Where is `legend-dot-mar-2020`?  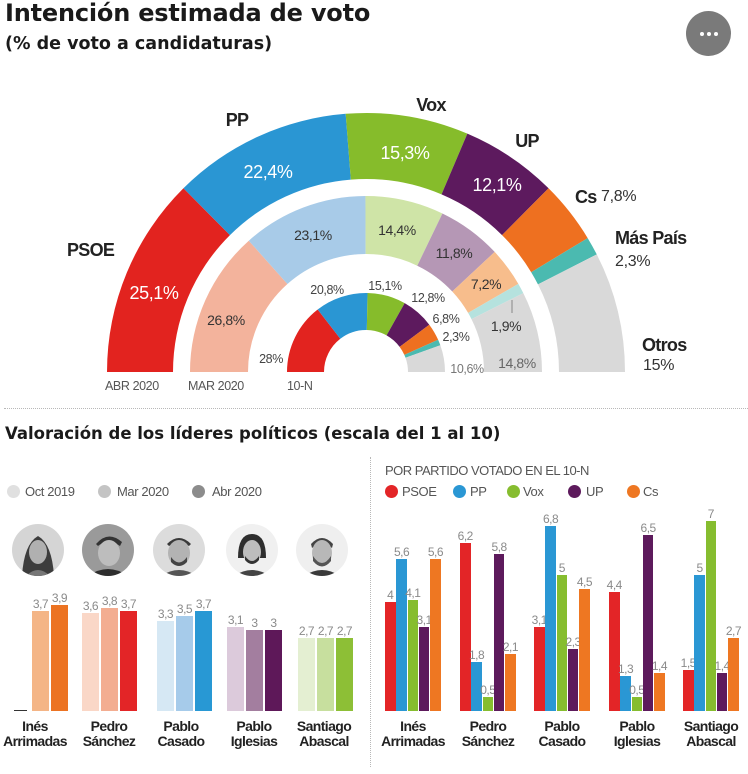 legend-dot-mar-2020 is located at coordinates (104, 491).